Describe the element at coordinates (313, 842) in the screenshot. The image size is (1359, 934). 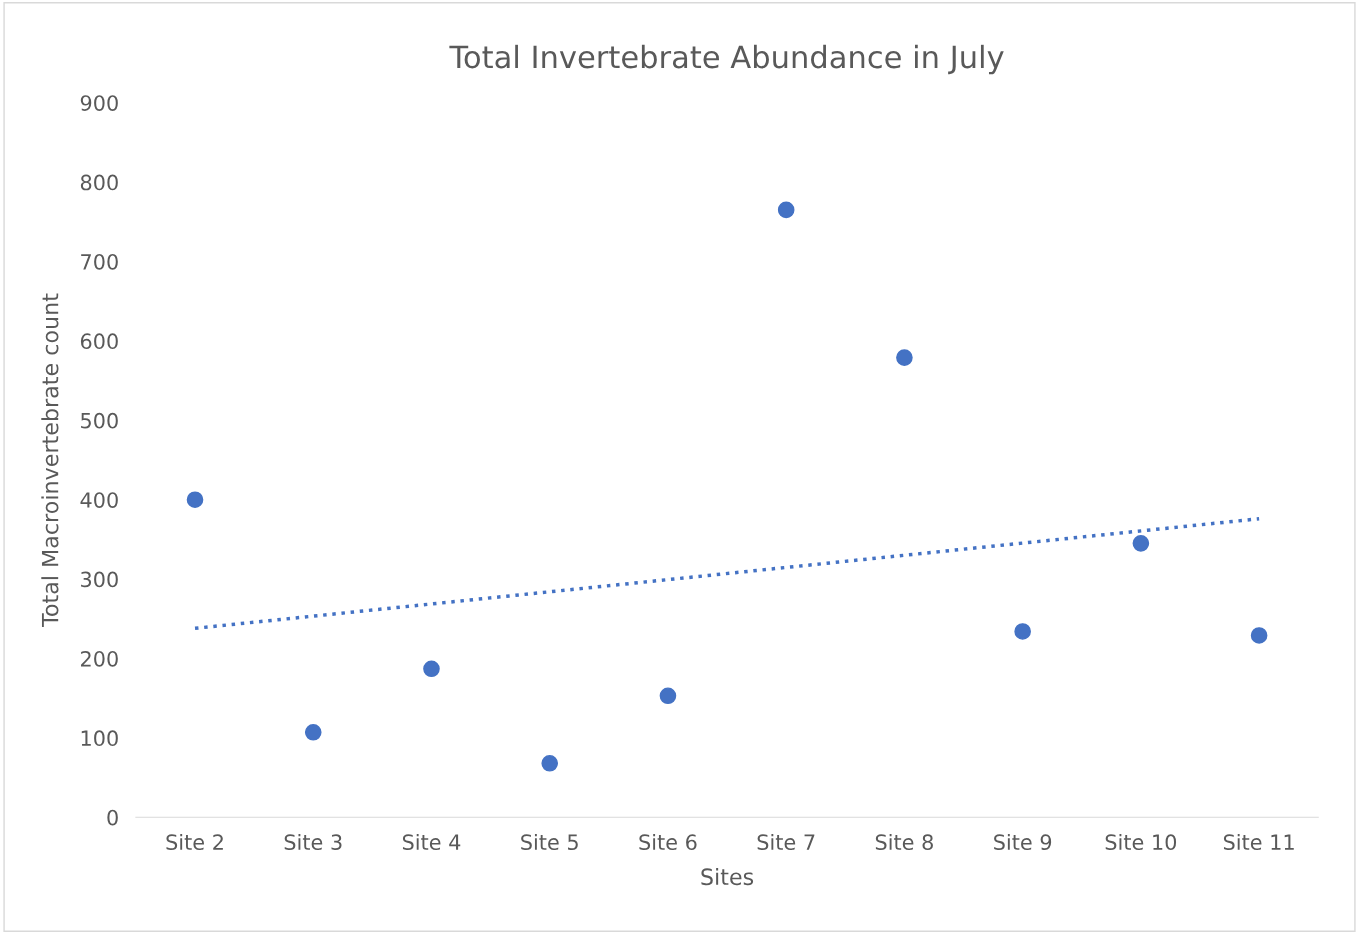
I see `x-tick-label: Site 3` at that location.